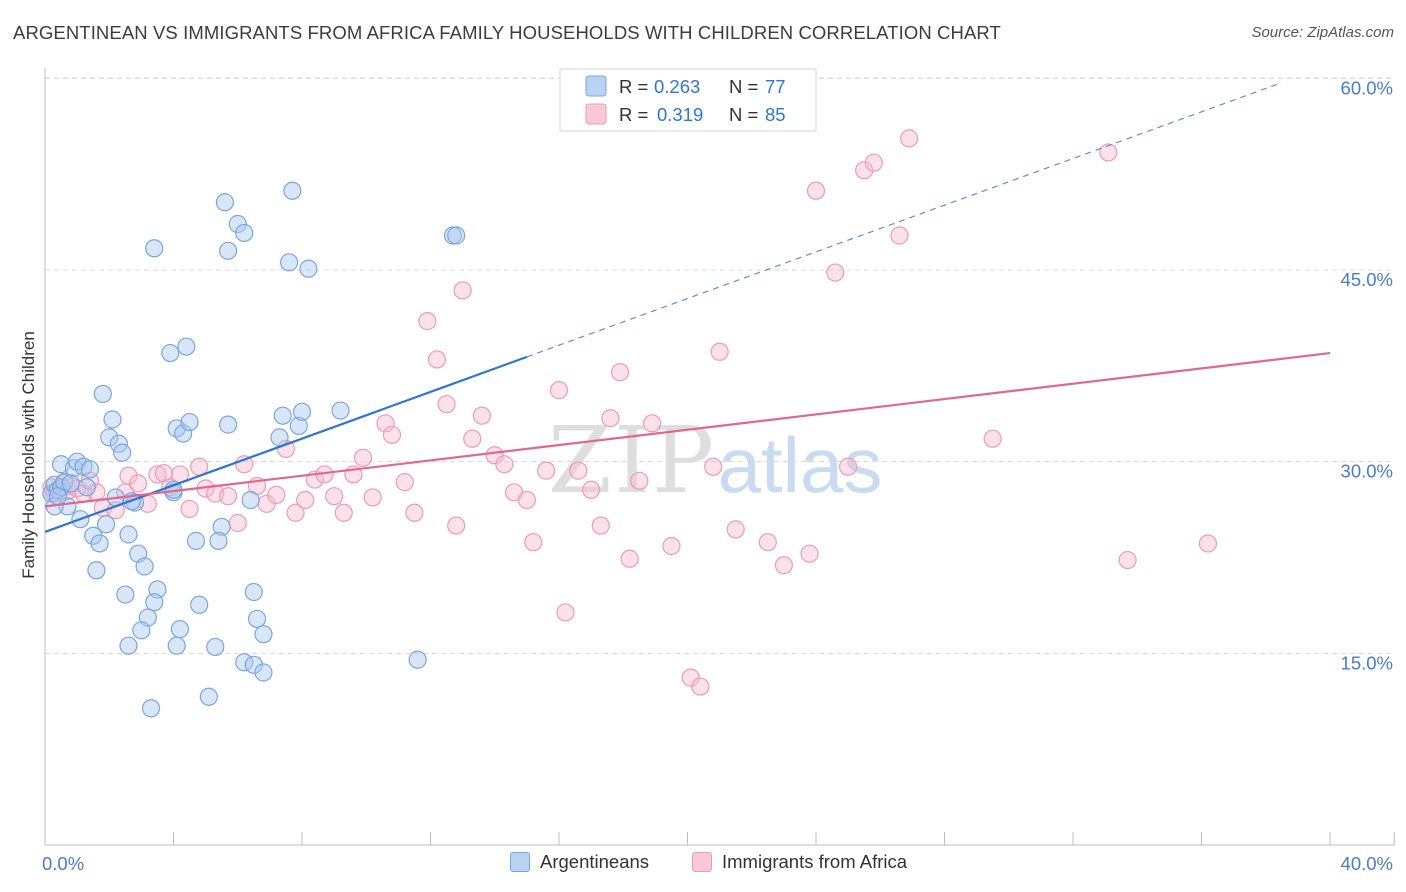 Image resolution: width=1406 pixels, height=892 pixels. I want to click on legend-swatch-immigrants-from-africa, so click(702, 862).